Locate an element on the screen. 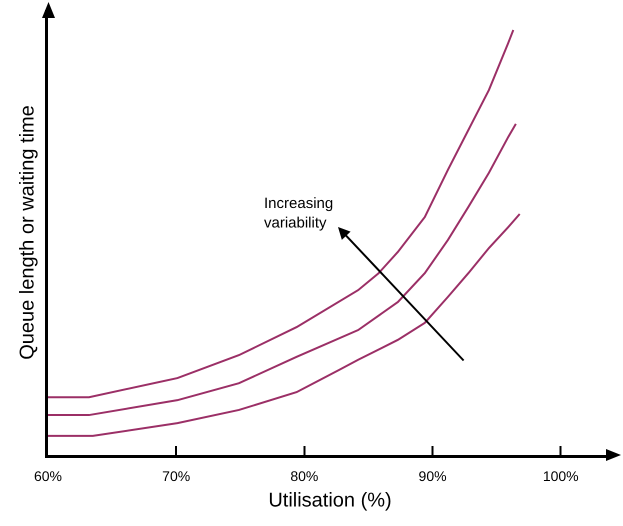  y-axis-title: Queue length or waiting time is located at coordinates (27, 232).